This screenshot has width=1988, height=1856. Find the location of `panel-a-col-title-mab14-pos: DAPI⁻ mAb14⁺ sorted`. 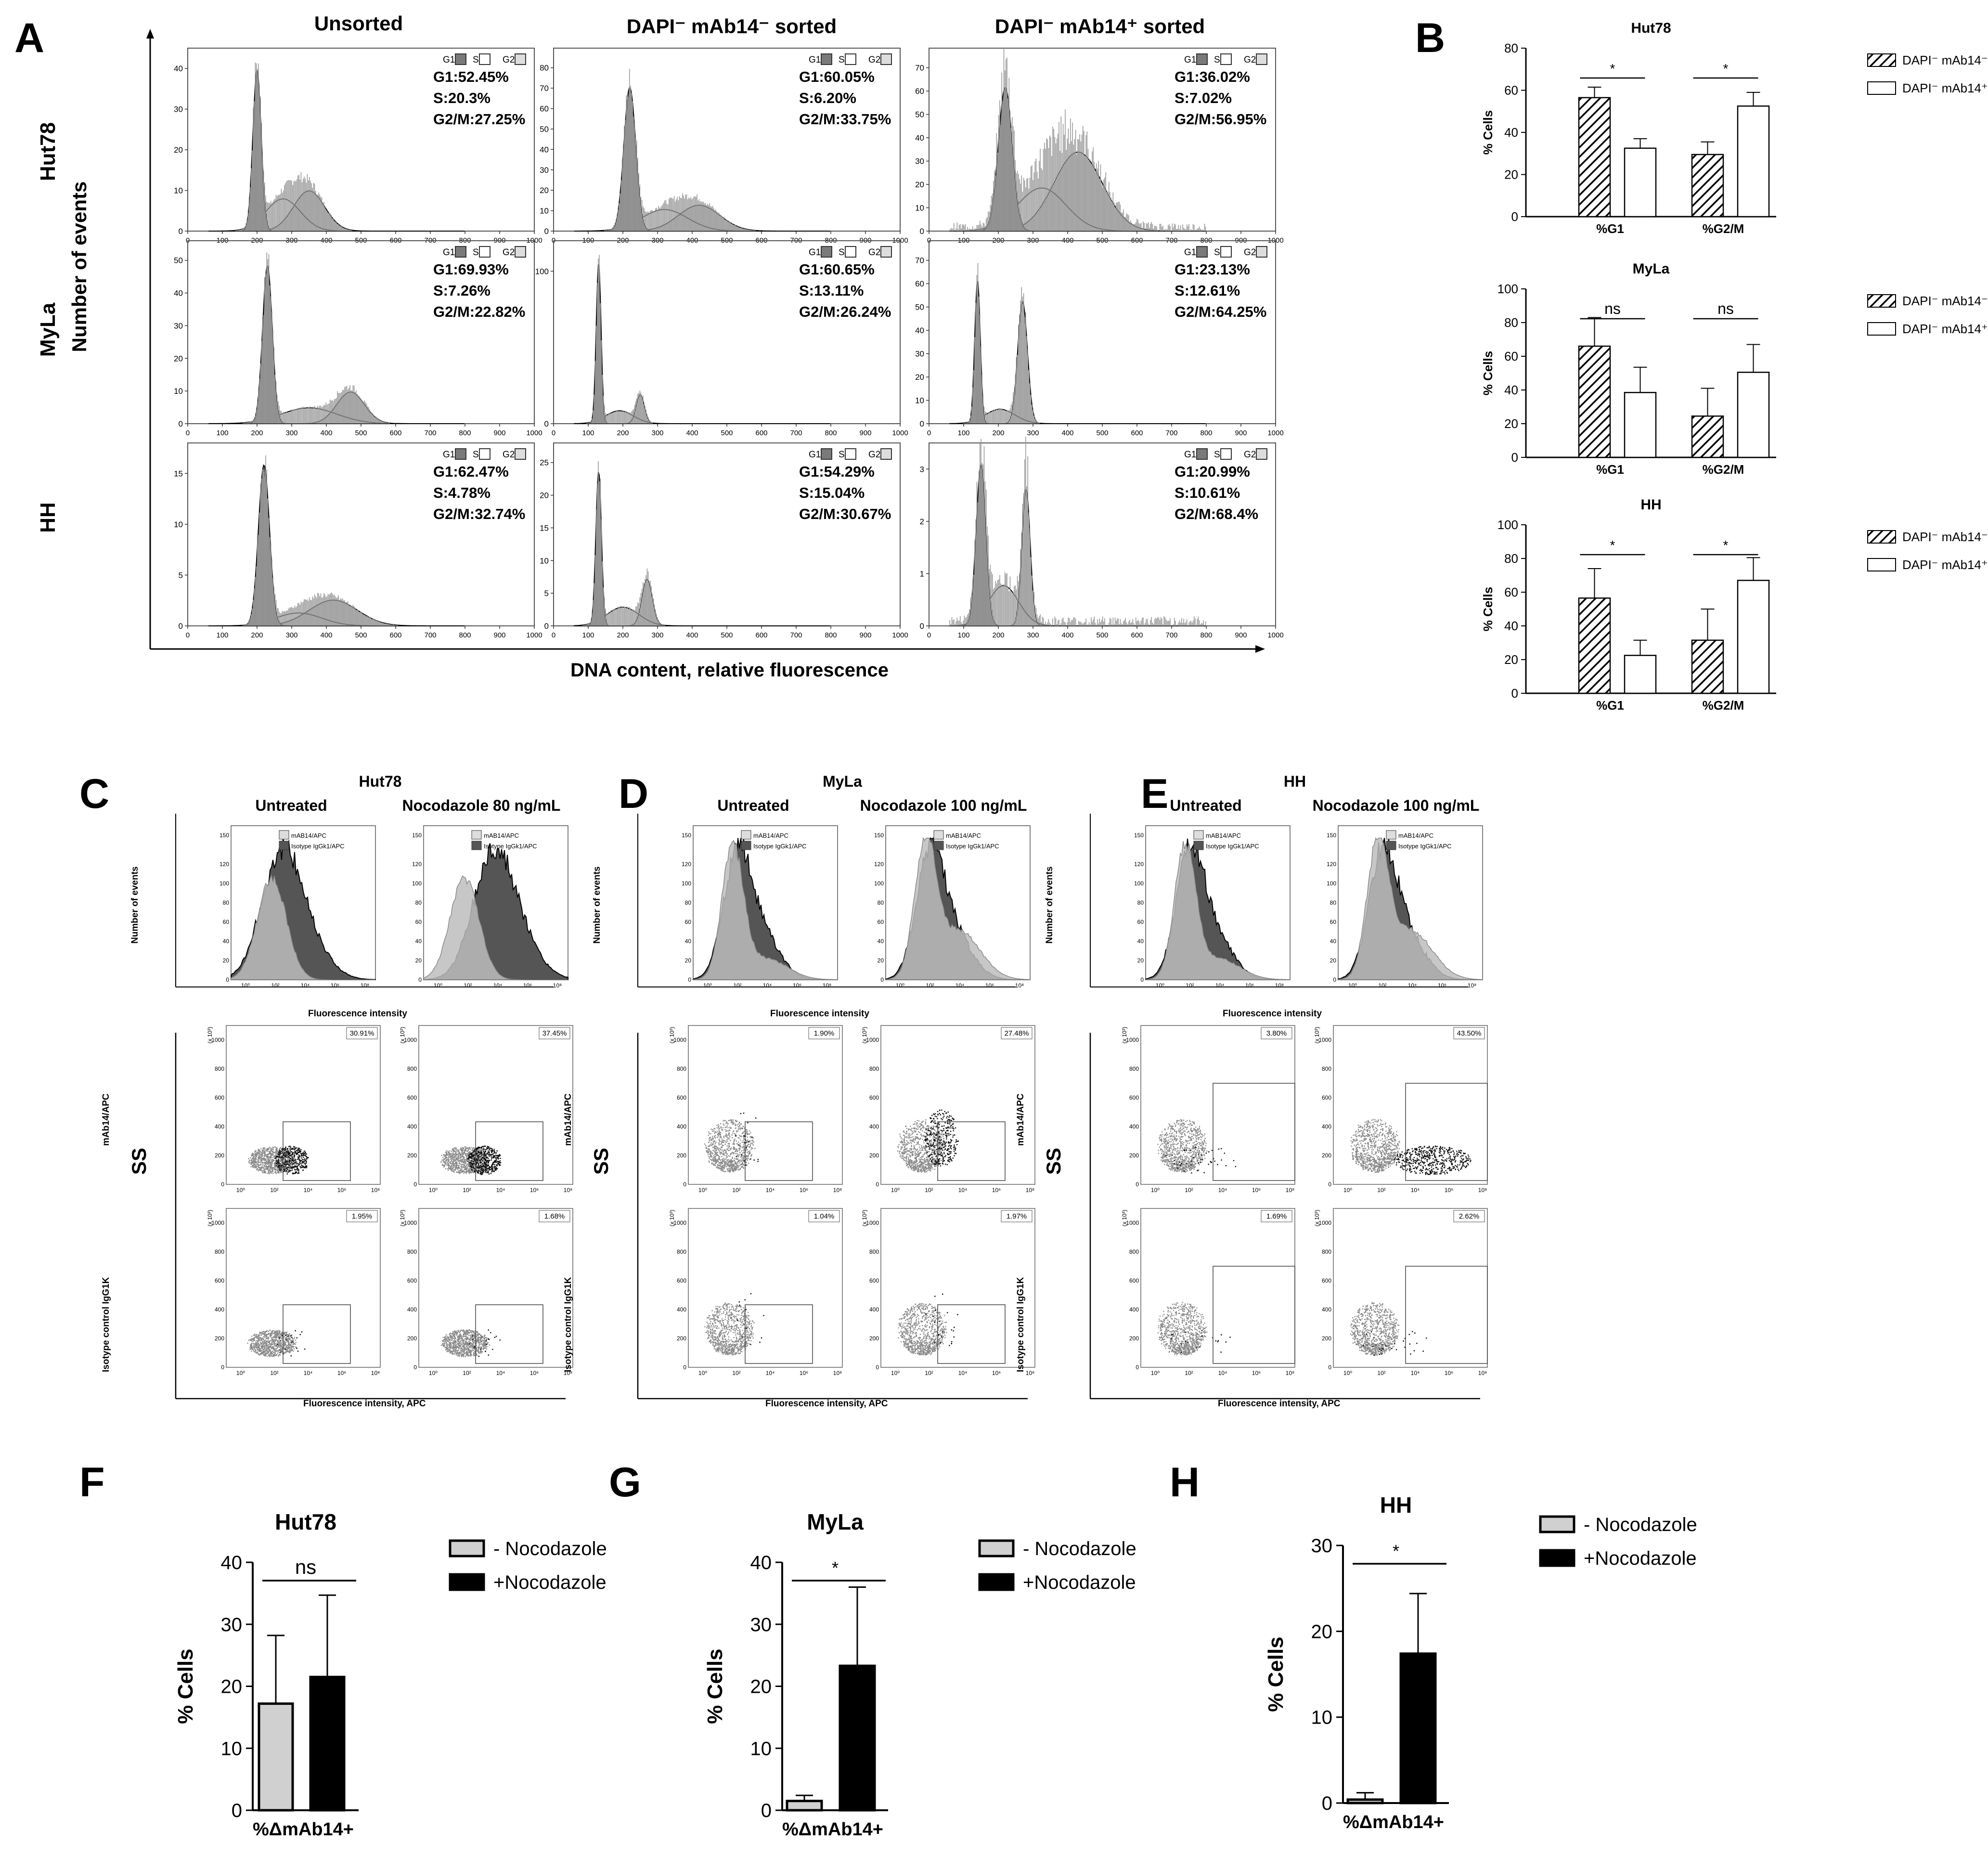

panel-a-col-title-mab14-pos: DAPI⁻ mAb14⁺ sorted is located at coordinates (1099, 27).